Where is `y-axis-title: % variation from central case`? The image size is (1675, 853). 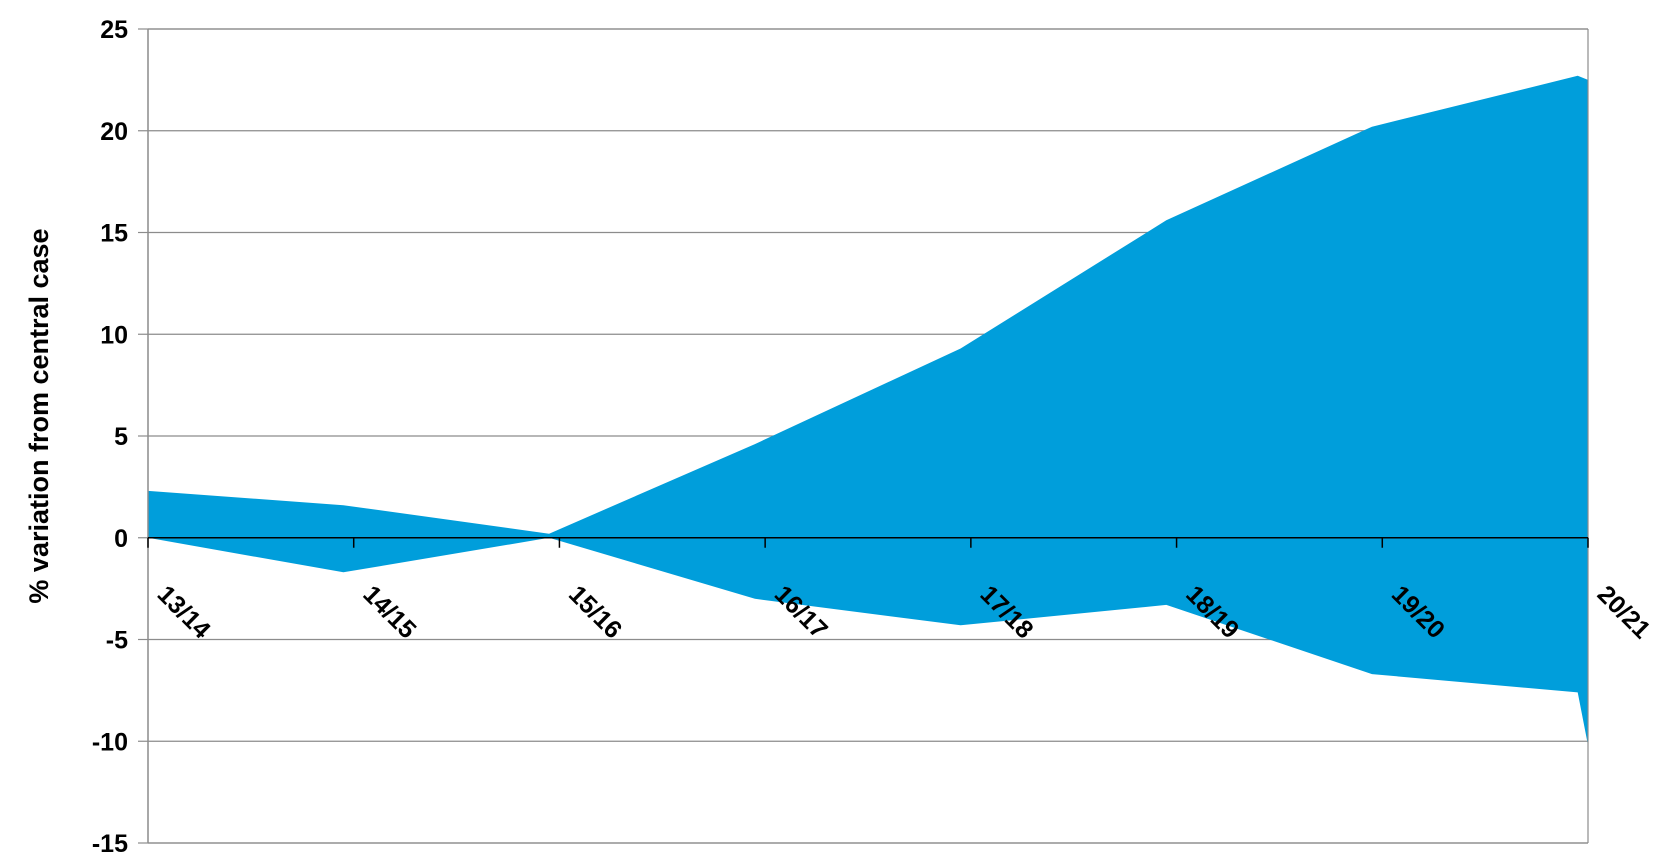
y-axis-title: % variation from central case is located at coordinates (39, 415).